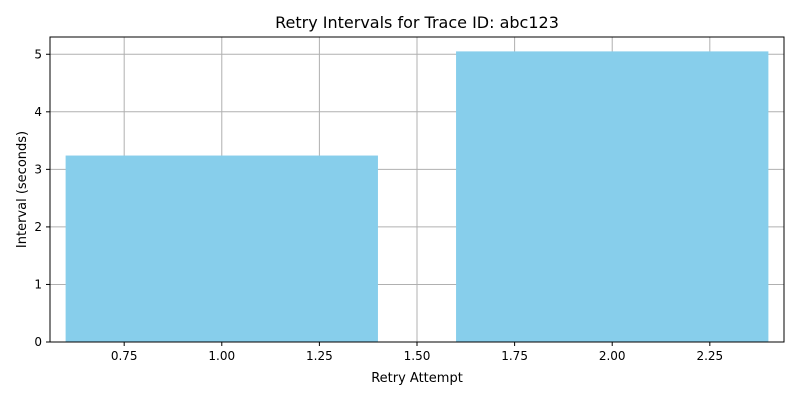 This screenshot has width=800, height=400. What do you see at coordinates (124, 356) in the screenshot?
I see `x-tick-label: 0.75` at bounding box center [124, 356].